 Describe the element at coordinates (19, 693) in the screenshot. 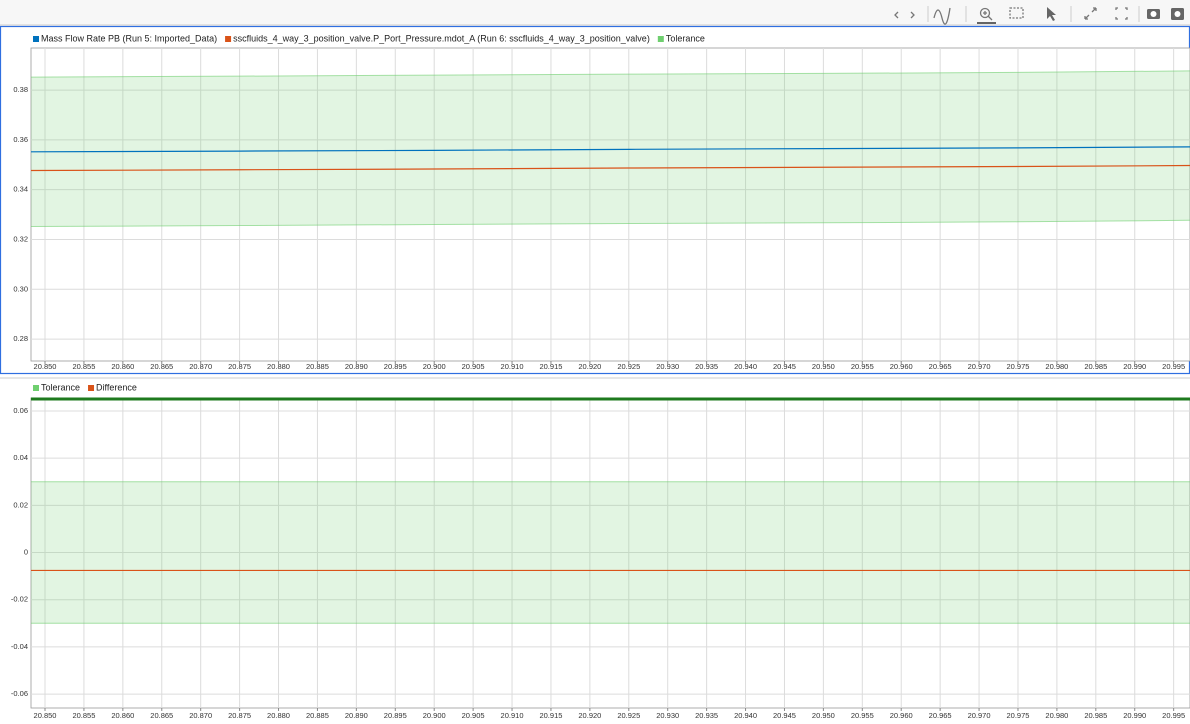

I see `y-tick-label: -0.06` at that location.